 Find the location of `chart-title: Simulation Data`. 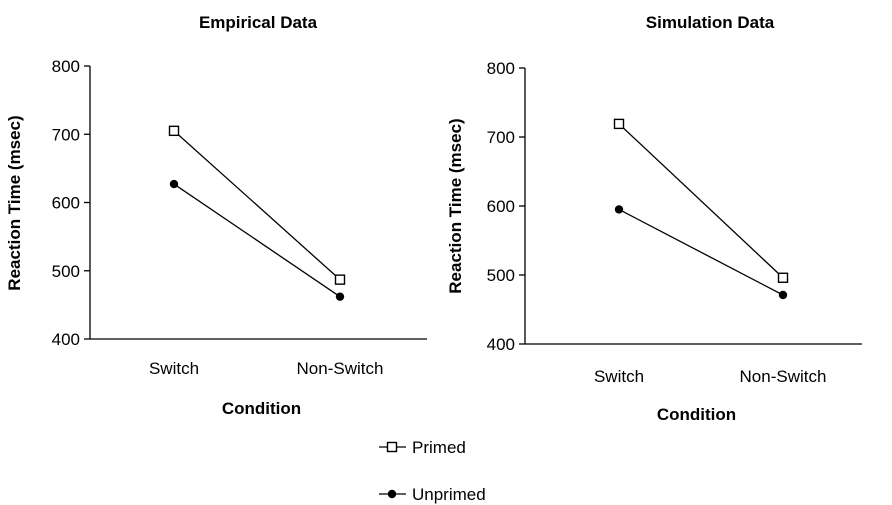

chart-title: Simulation Data is located at coordinates (710, 22).